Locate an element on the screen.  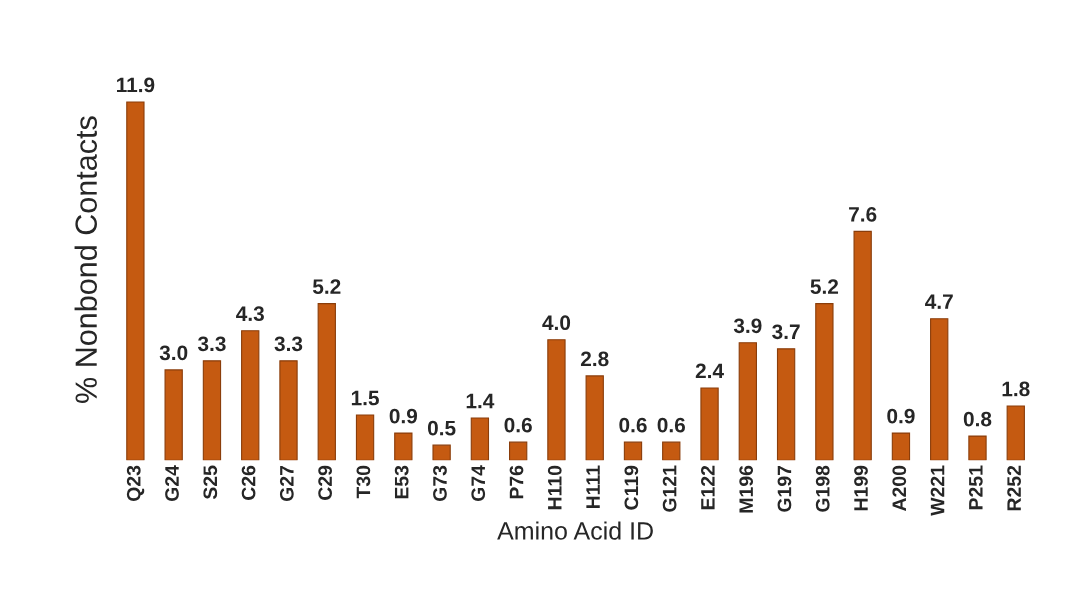
data-label: 11.9 is located at coordinates (136, 85).